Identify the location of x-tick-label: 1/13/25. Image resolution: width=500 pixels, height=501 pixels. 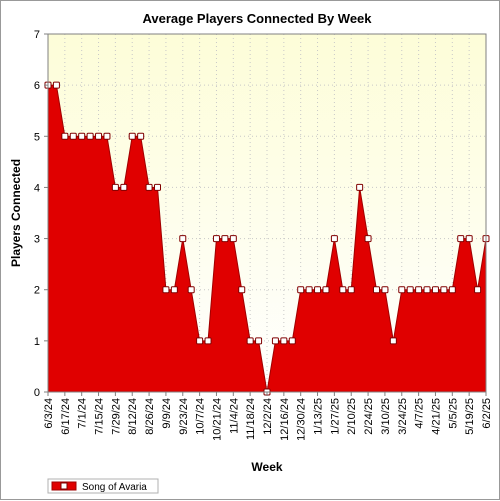
(319, 416).